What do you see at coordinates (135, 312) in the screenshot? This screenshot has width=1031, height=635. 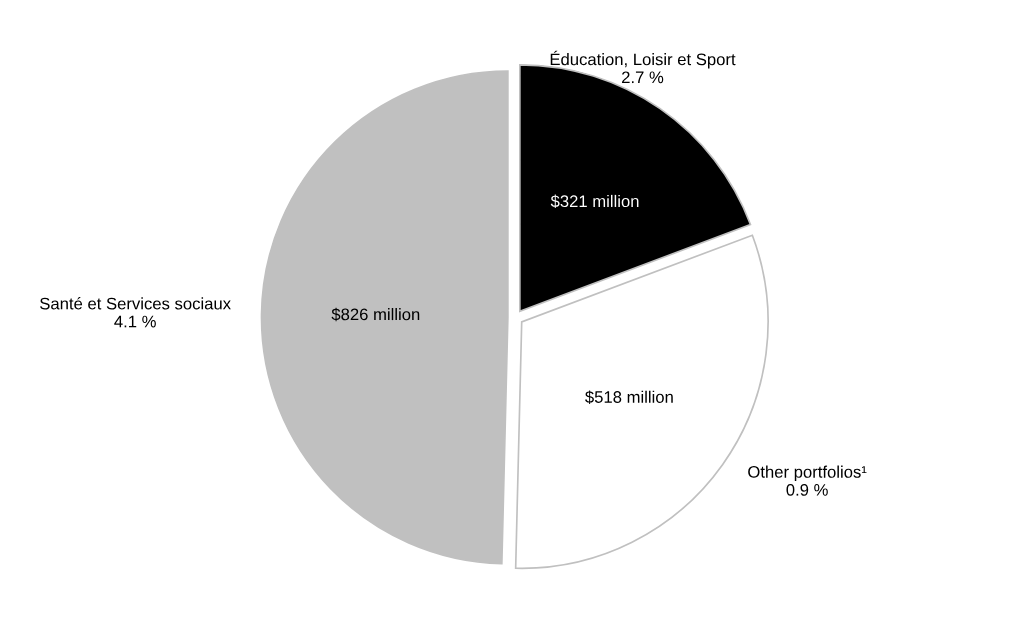 I see `slice-label: Santé et Services sociaux 4.1 %` at bounding box center [135, 312].